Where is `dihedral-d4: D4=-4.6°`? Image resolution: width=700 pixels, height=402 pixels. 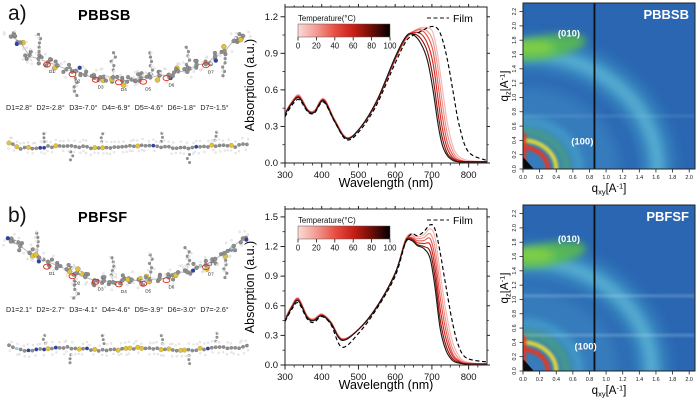 dihedral-d4: D4=-4.6° is located at coordinates (116, 310).